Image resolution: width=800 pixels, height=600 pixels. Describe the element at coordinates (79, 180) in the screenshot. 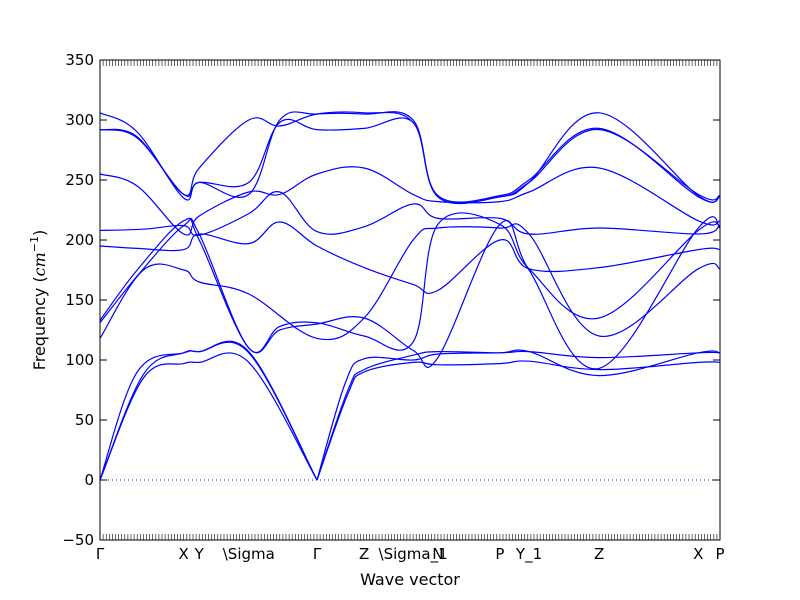

I see `y-tick-label: 250` at that location.